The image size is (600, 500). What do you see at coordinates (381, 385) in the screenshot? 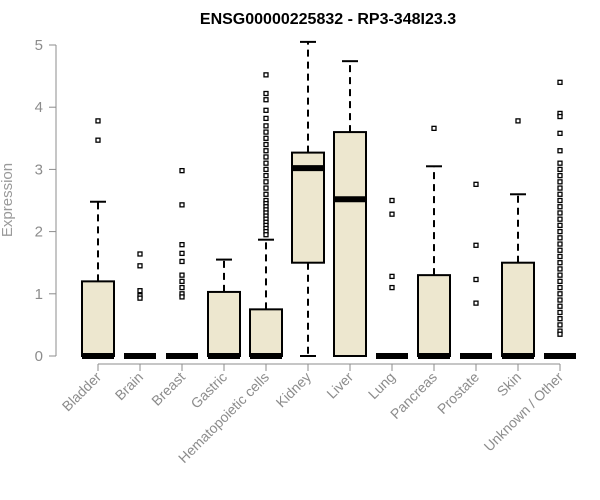
I see `x-tick-label: Lung` at bounding box center [381, 385].